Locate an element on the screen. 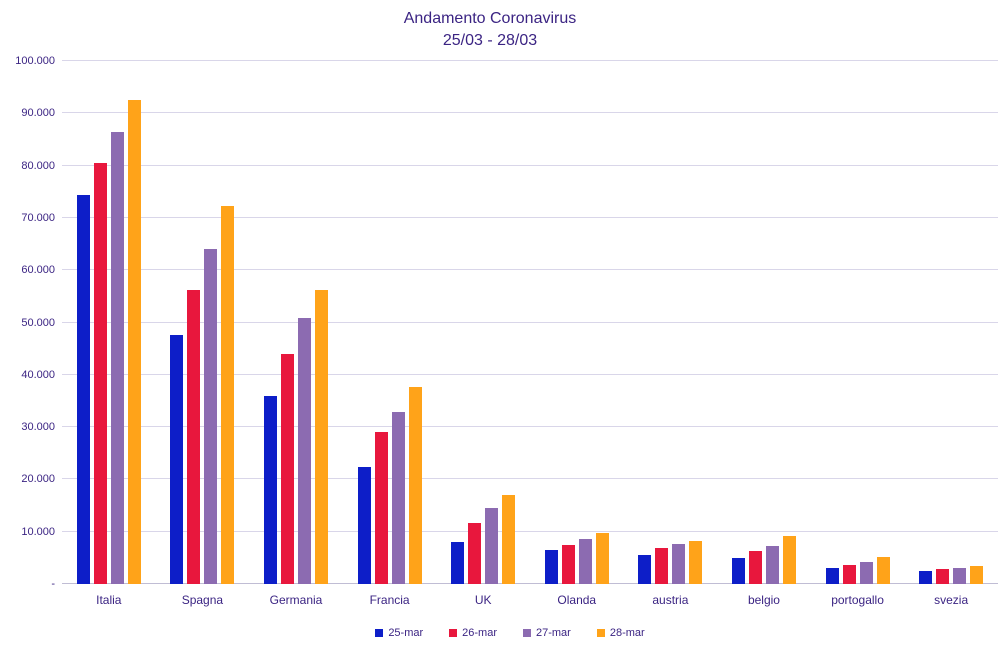  bar-25-mar-olanda is located at coordinates (551, 567).